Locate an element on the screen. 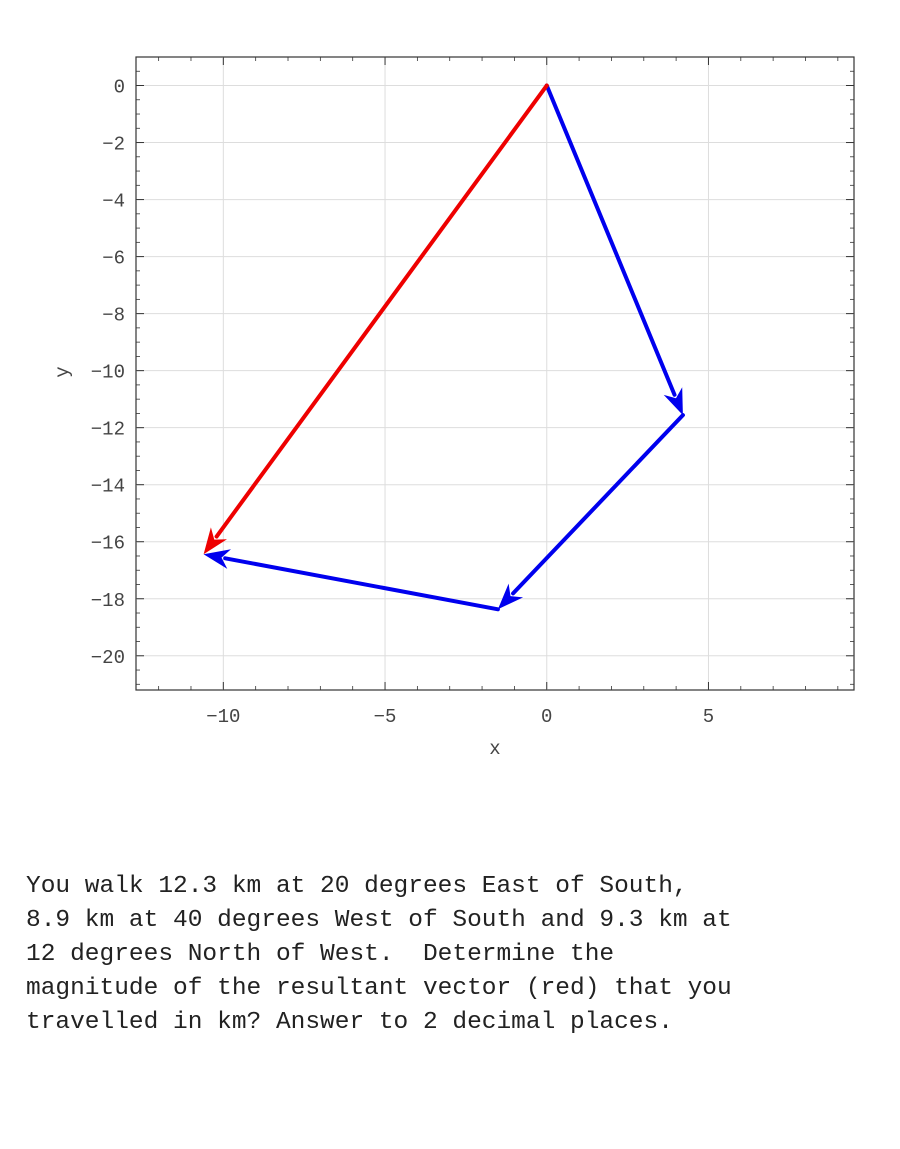 The height and width of the screenshot is (1149, 900). resultant-vector-line is located at coordinates (381, 311).